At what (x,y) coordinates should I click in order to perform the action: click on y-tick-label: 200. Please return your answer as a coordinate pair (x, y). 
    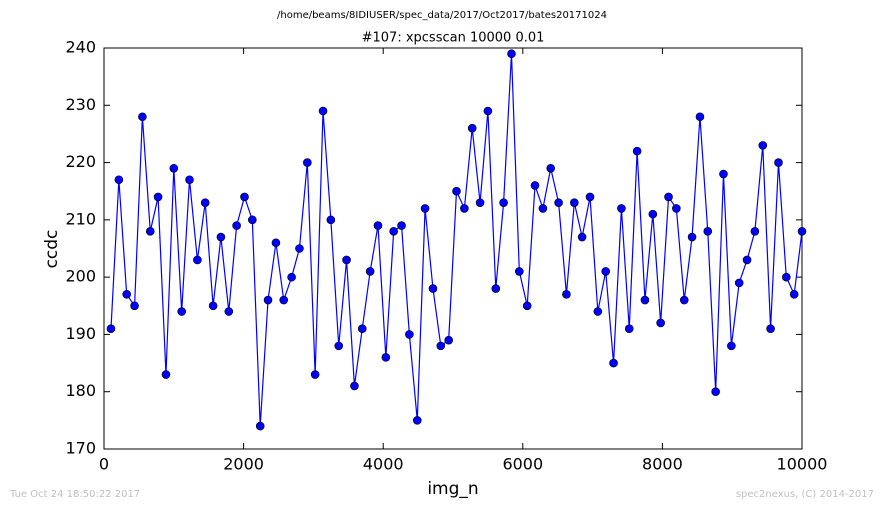
    Looking at the image, I should click on (80, 276).